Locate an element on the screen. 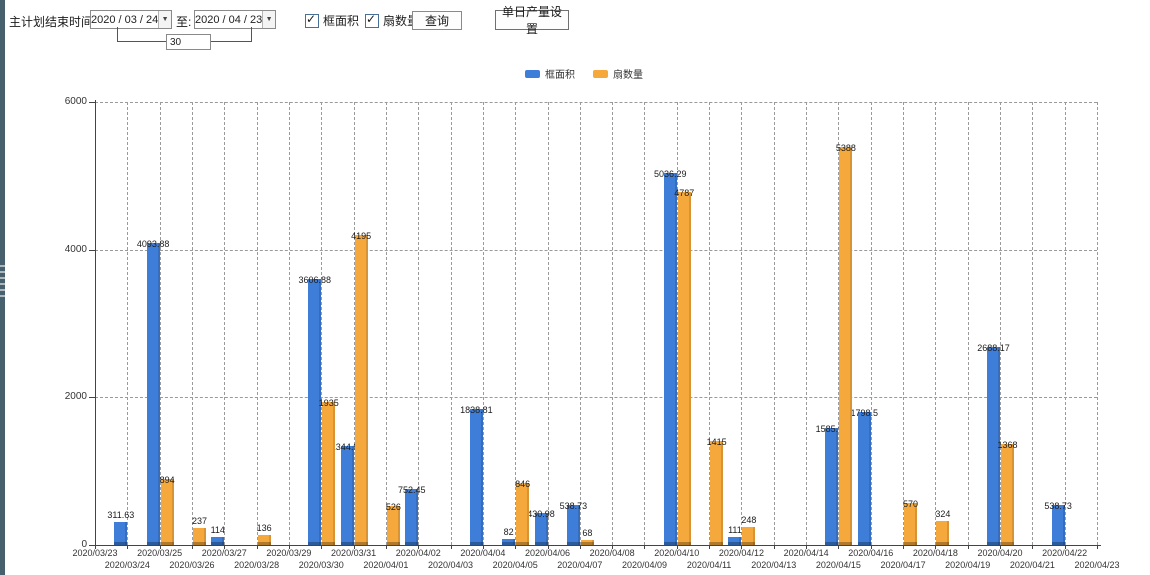 The height and width of the screenshot is (575, 1150). x-axis-date-label: 2020/04/17 is located at coordinates (903, 565).